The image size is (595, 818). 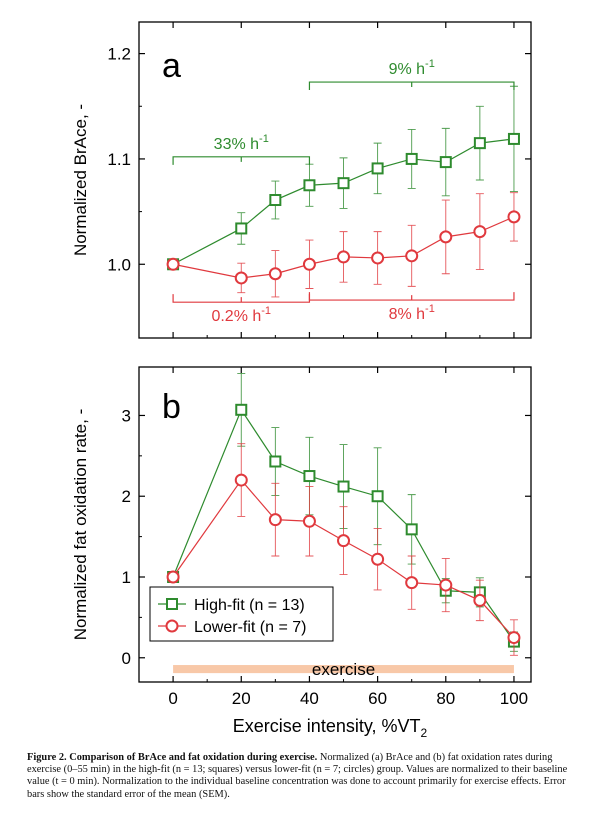 I want to click on annotation-label: 8% h-1, so click(x=412, y=313).